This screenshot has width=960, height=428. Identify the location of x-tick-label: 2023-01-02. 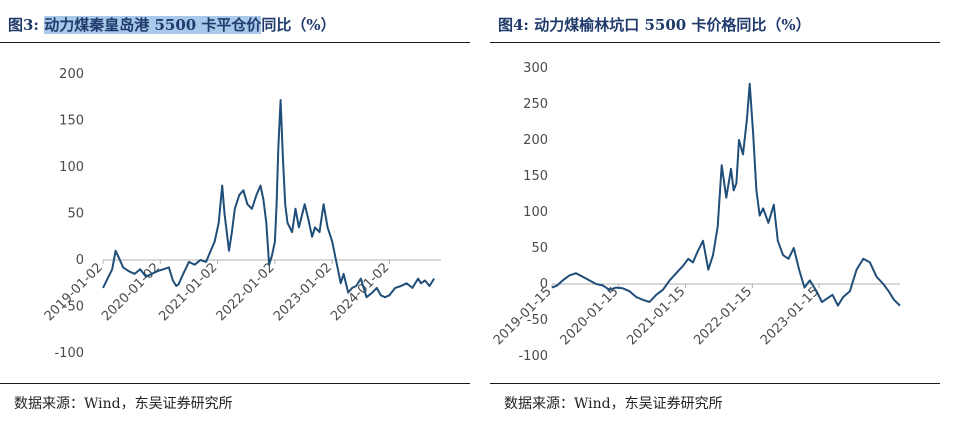
(303, 292).